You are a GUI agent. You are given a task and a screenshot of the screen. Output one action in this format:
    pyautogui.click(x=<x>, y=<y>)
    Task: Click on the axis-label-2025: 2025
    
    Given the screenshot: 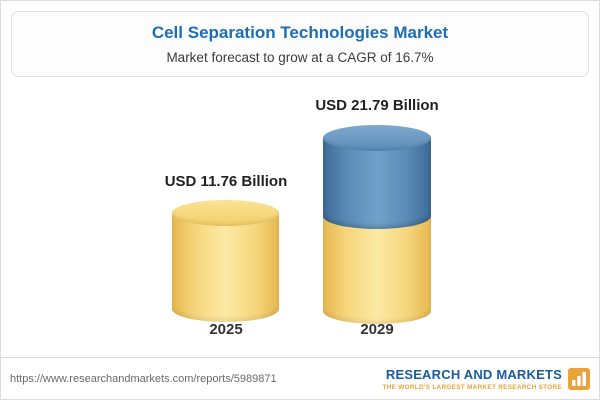 What is the action you would take?
    pyautogui.click(x=226, y=329)
    